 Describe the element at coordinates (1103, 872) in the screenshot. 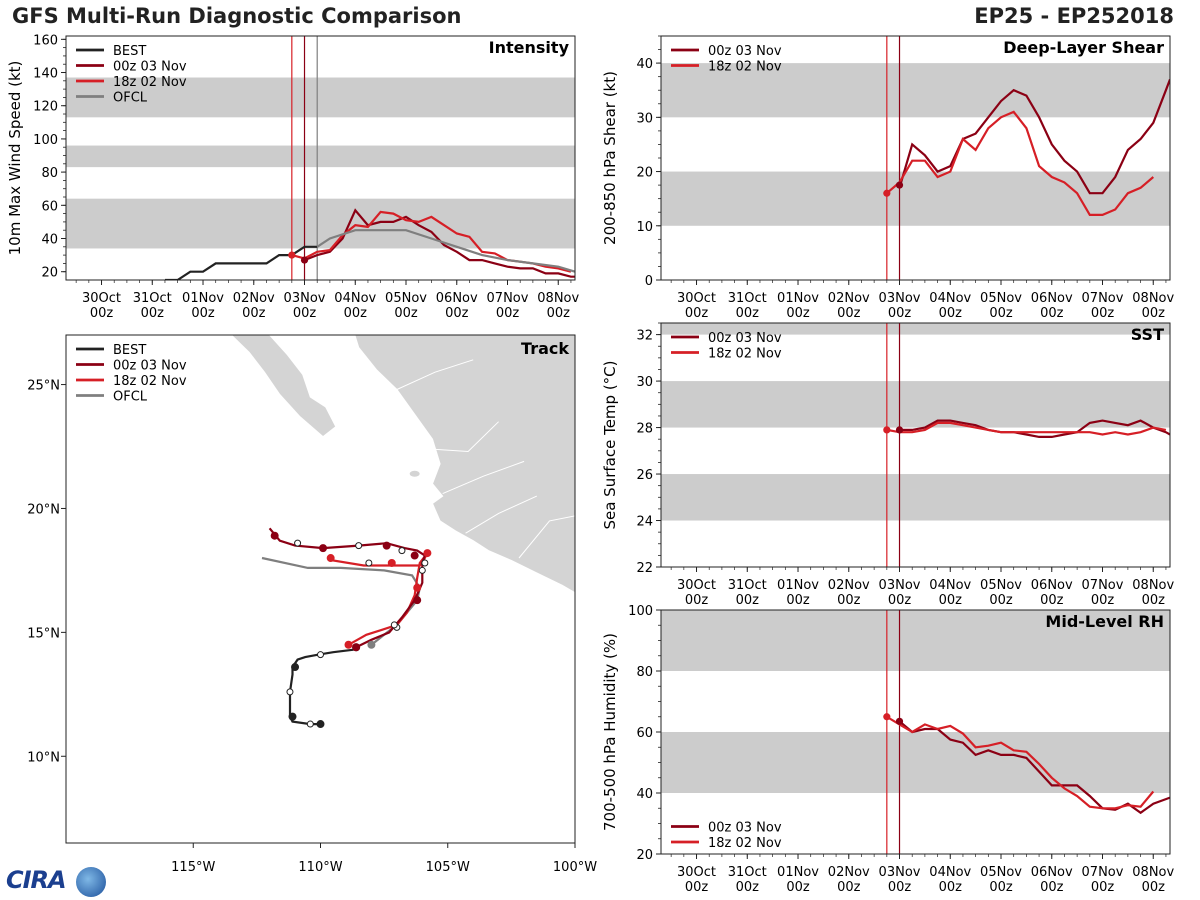

I see `rh-xtick-label: 07Nov` at that location.